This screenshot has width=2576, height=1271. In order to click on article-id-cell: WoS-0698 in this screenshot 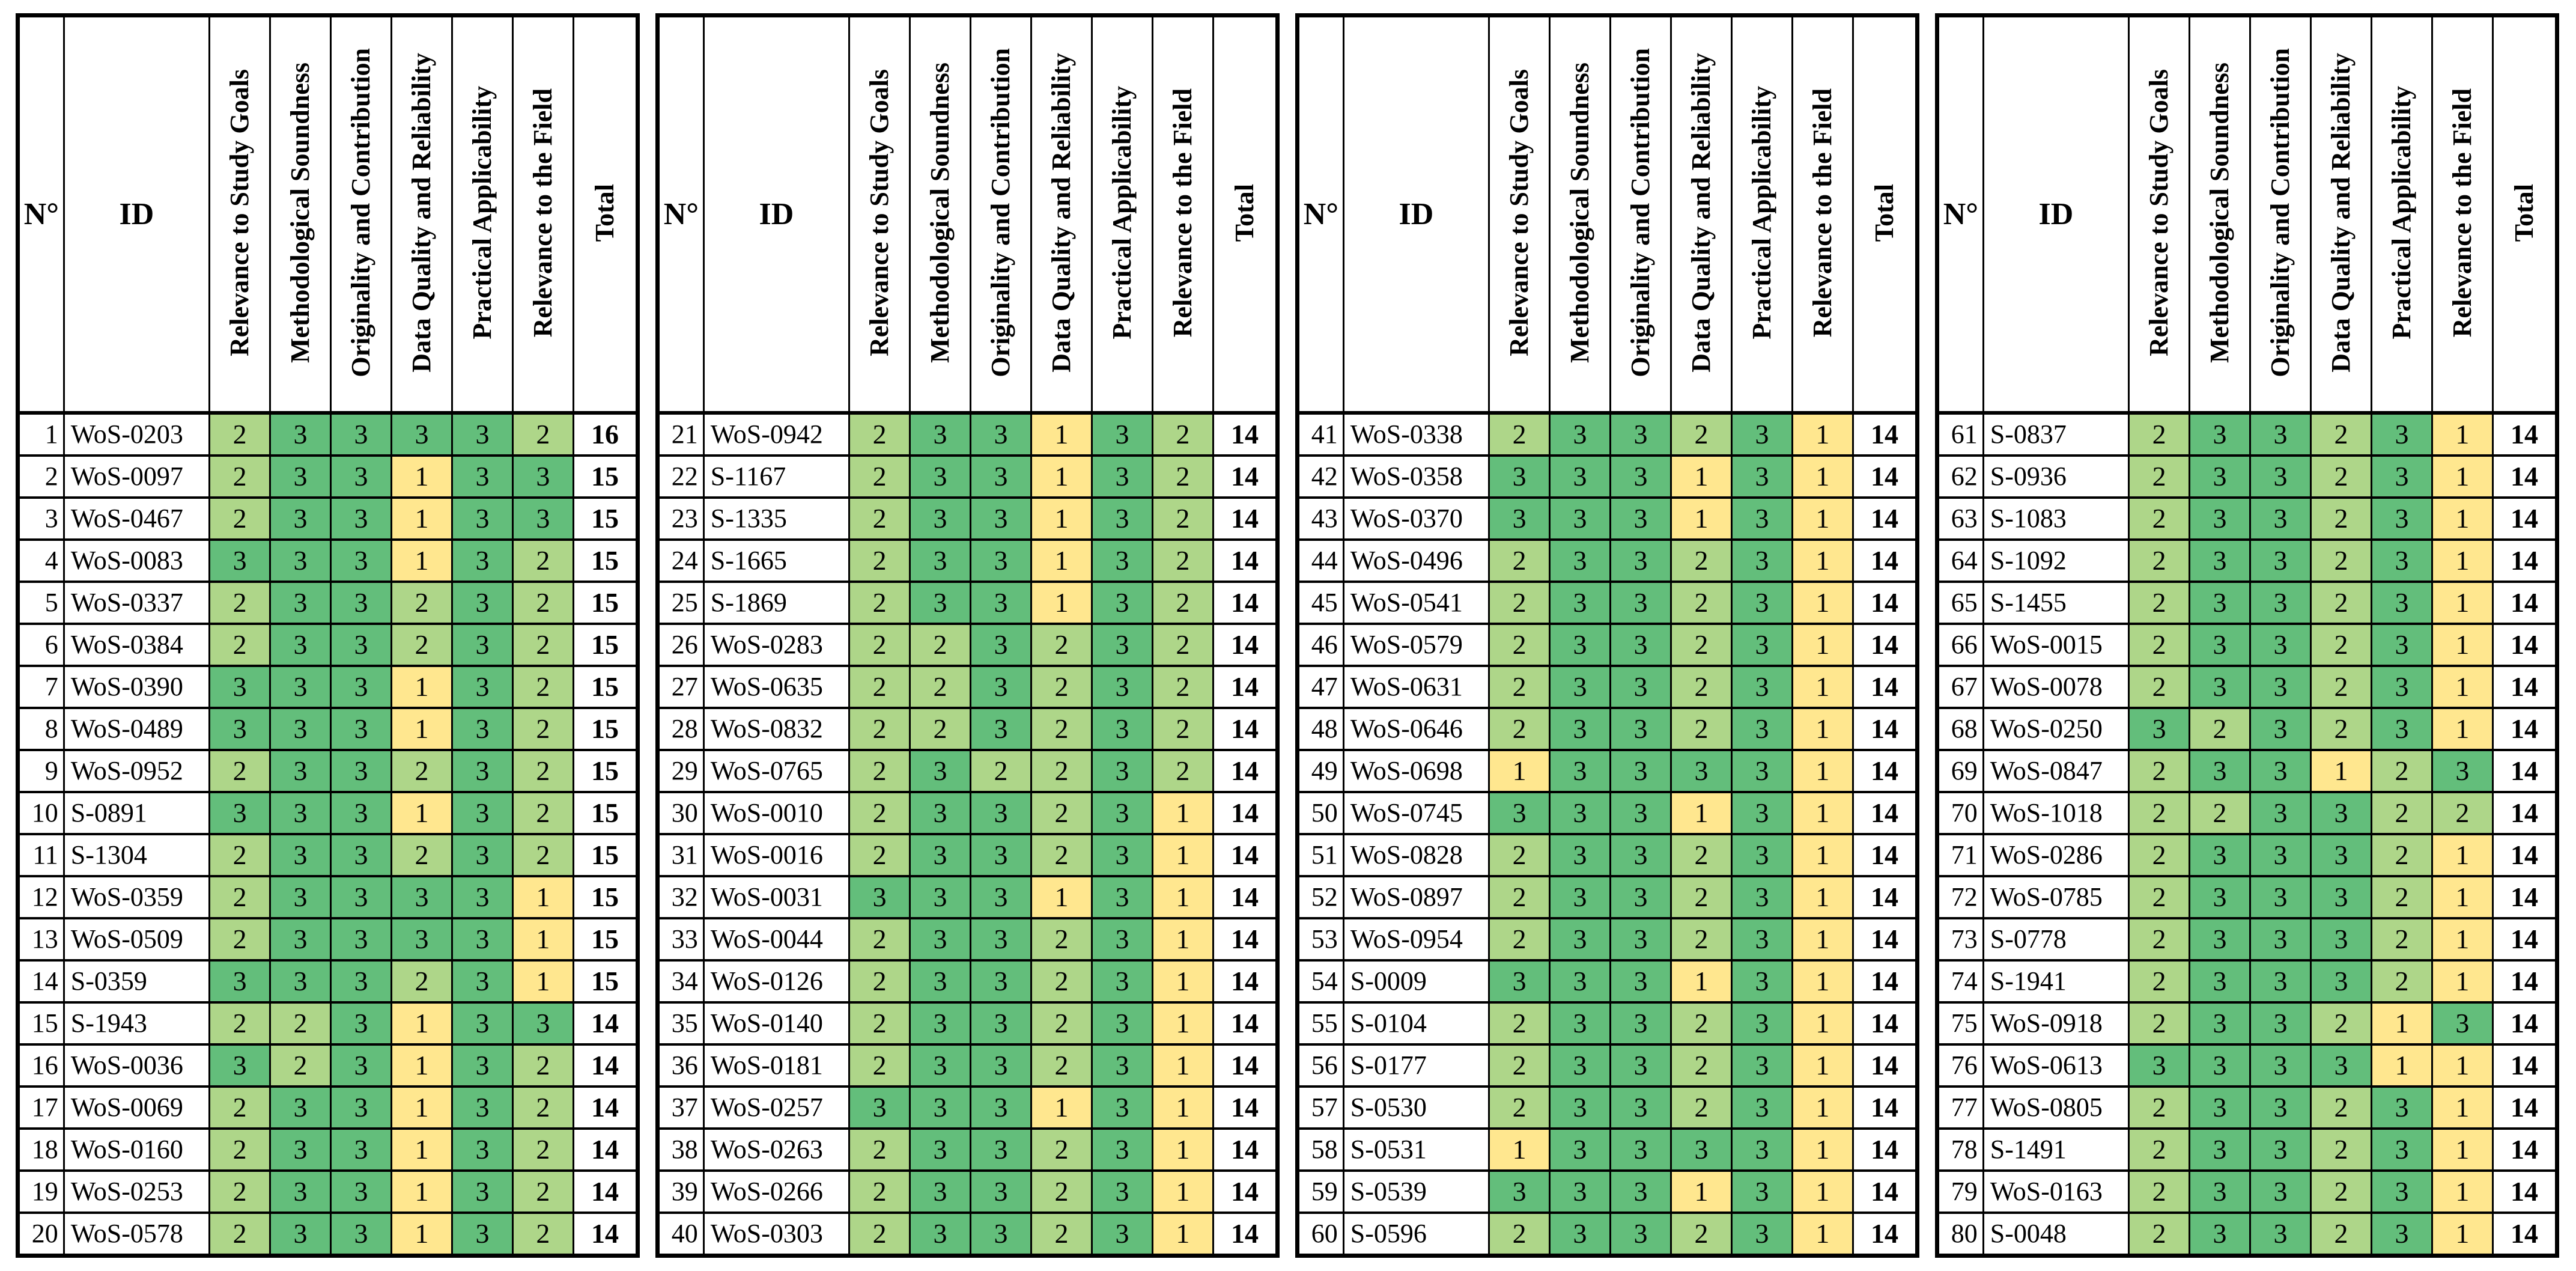, I will do `click(1416, 771)`.